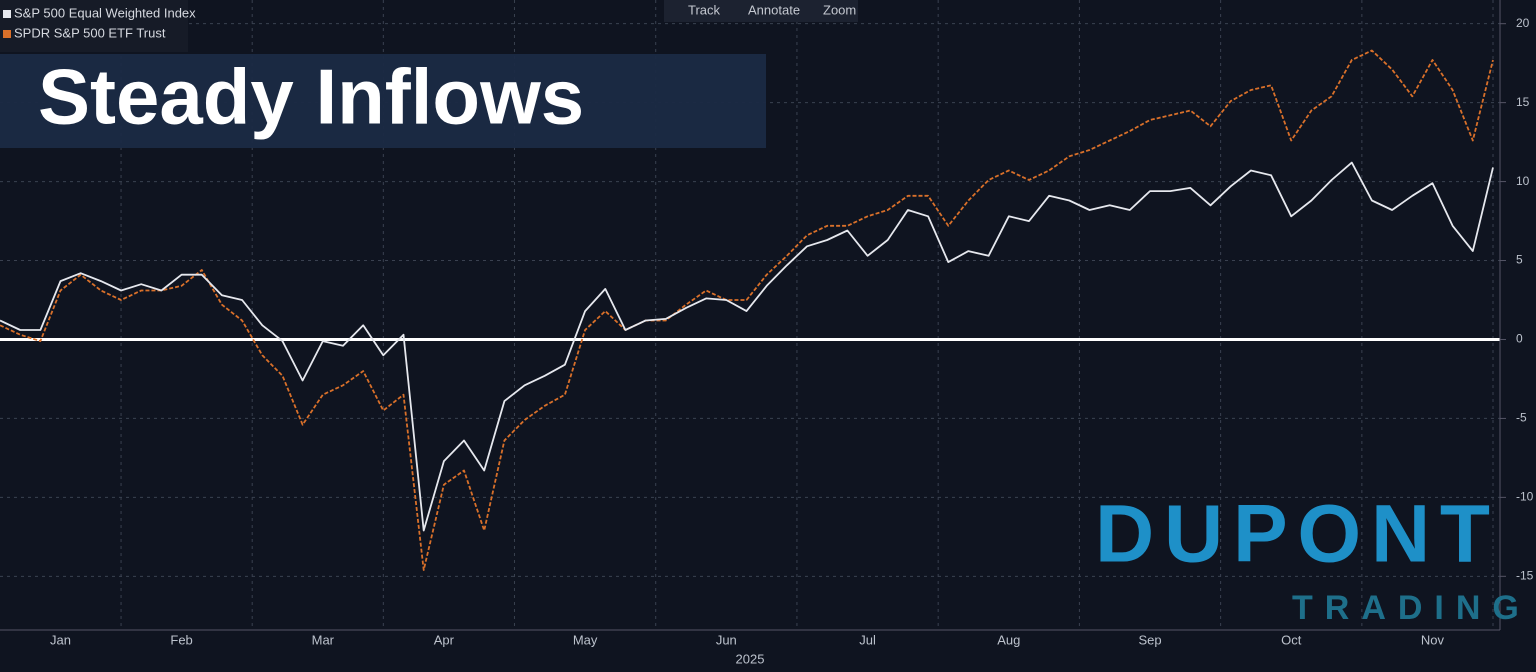 The width and height of the screenshot is (1536, 672). Describe the element at coordinates (726, 639) in the screenshot. I see `x-tick-label: Jun` at that location.